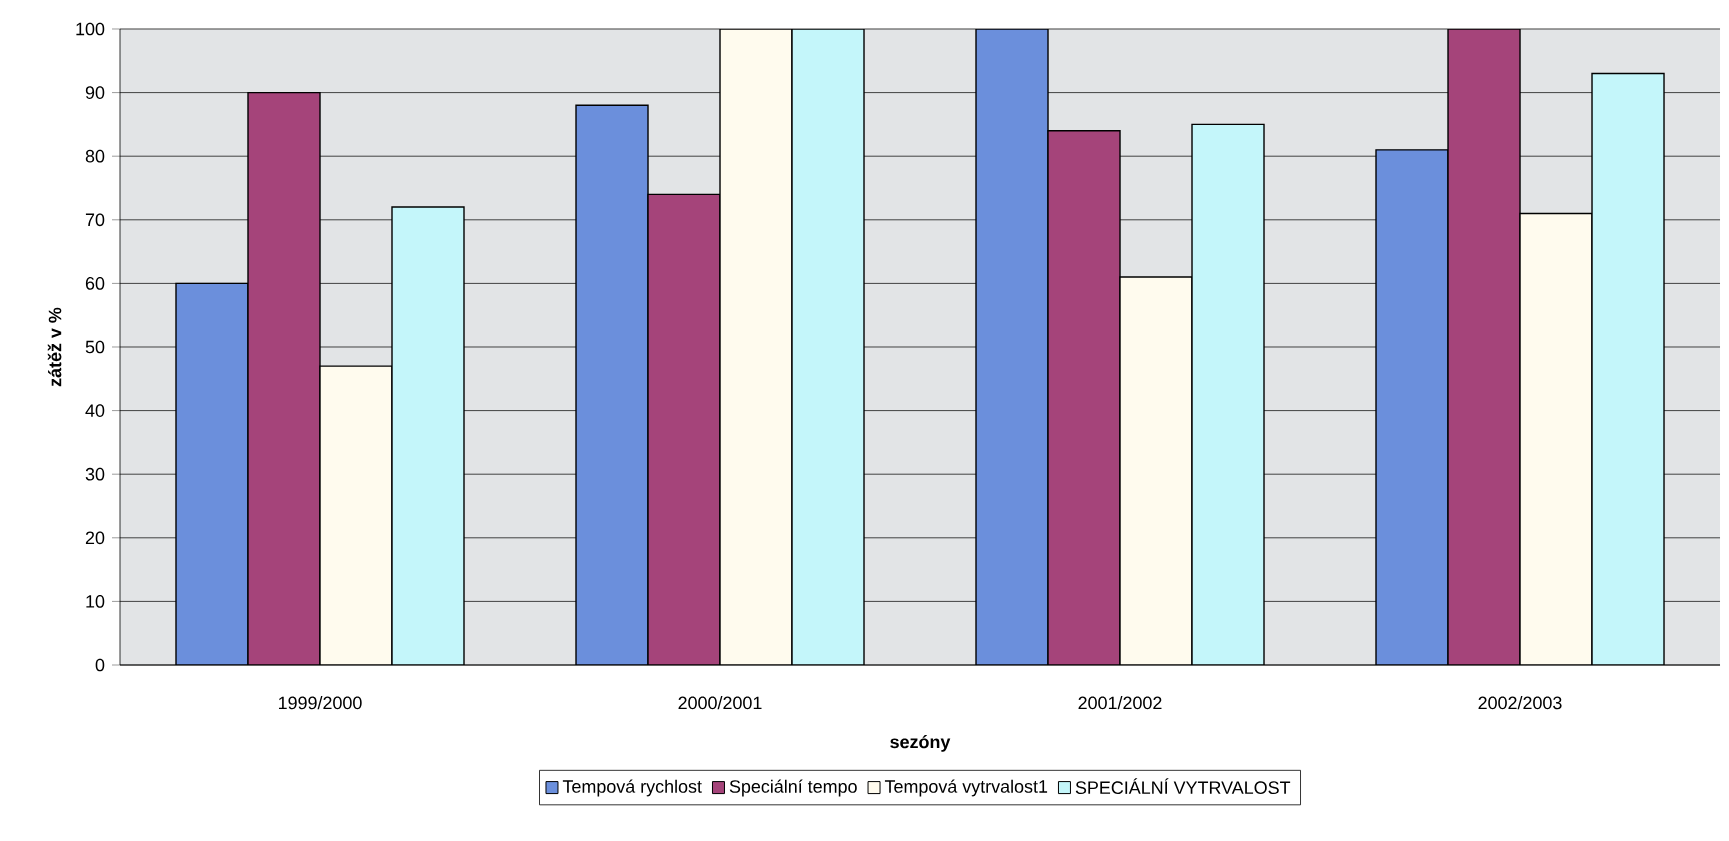  I want to click on legend-label: Tempová rychlost, so click(632, 788).